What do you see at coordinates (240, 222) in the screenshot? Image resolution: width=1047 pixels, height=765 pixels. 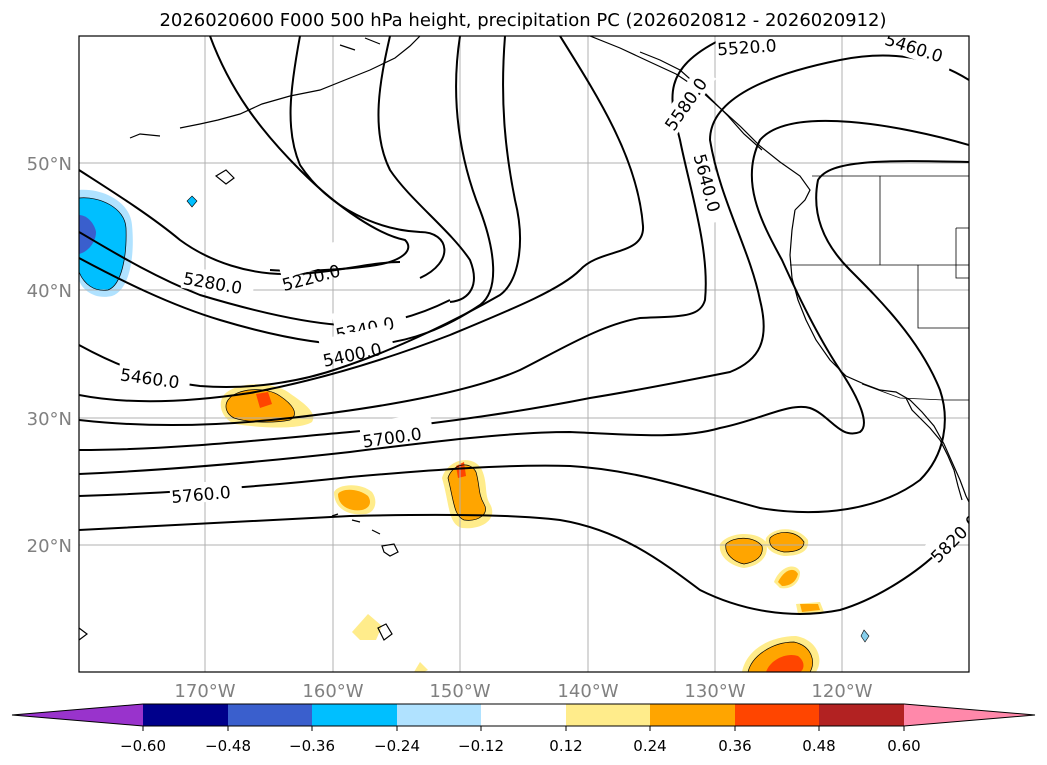 I see `contour-5280-a` at bounding box center [240, 222].